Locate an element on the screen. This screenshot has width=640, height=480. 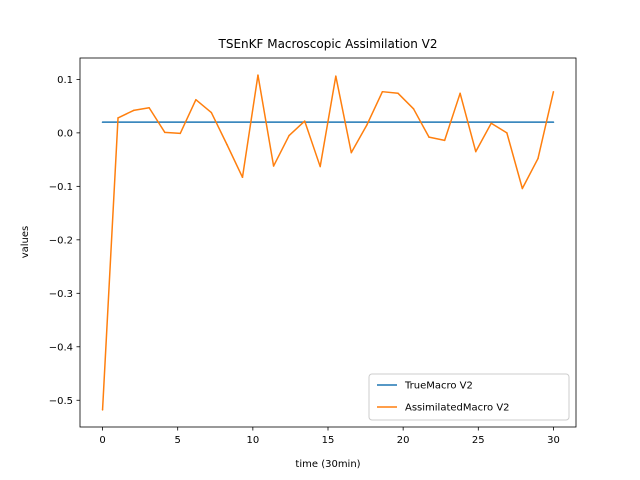
y-tick-label: −0.2 is located at coordinates (61, 240).